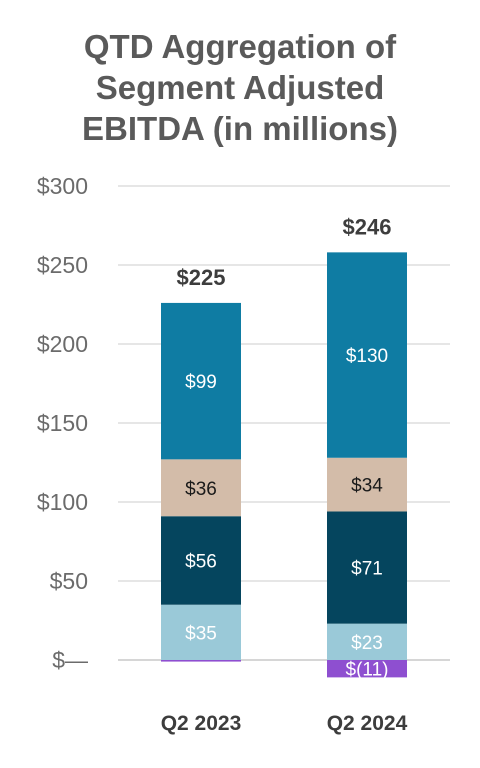  What do you see at coordinates (62, 186) in the screenshot?
I see `y-tick-label: $300` at bounding box center [62, 186].